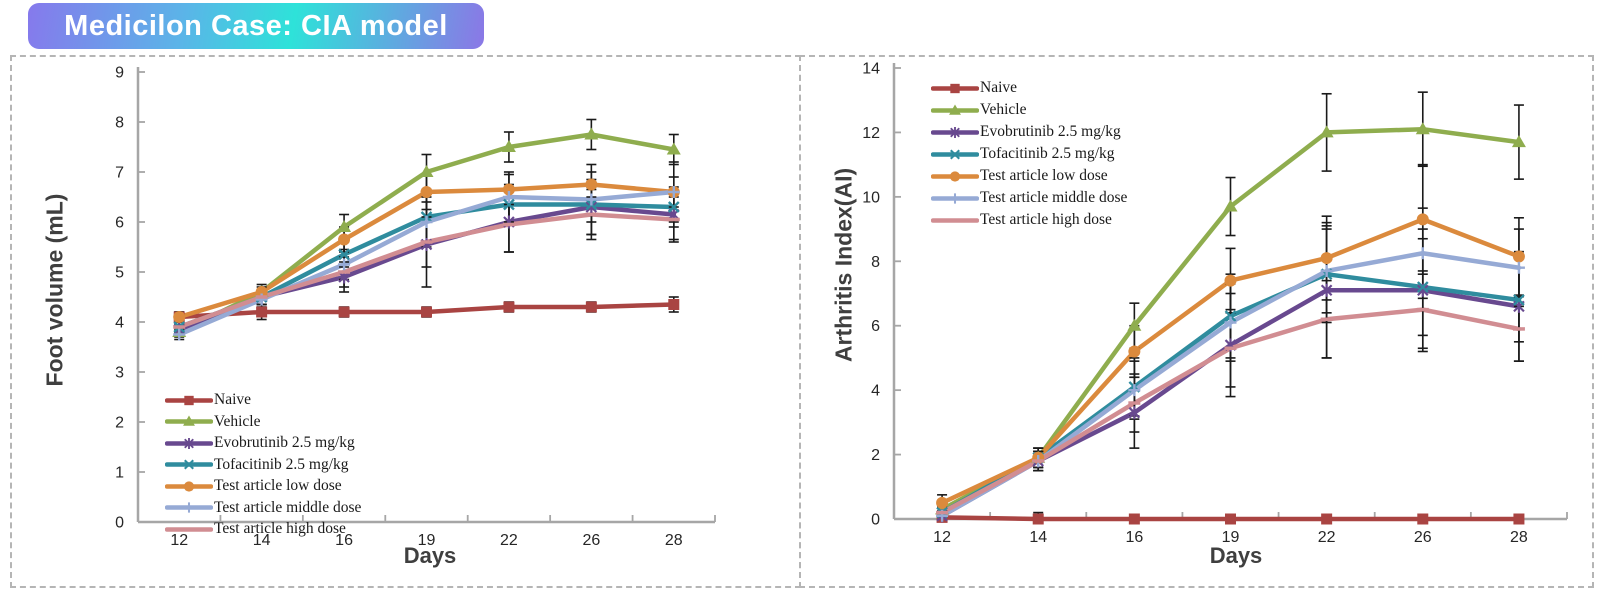 This screenshot has width=1602, height=600. I want to click on y-tick-label: 6, so click(875, 326).